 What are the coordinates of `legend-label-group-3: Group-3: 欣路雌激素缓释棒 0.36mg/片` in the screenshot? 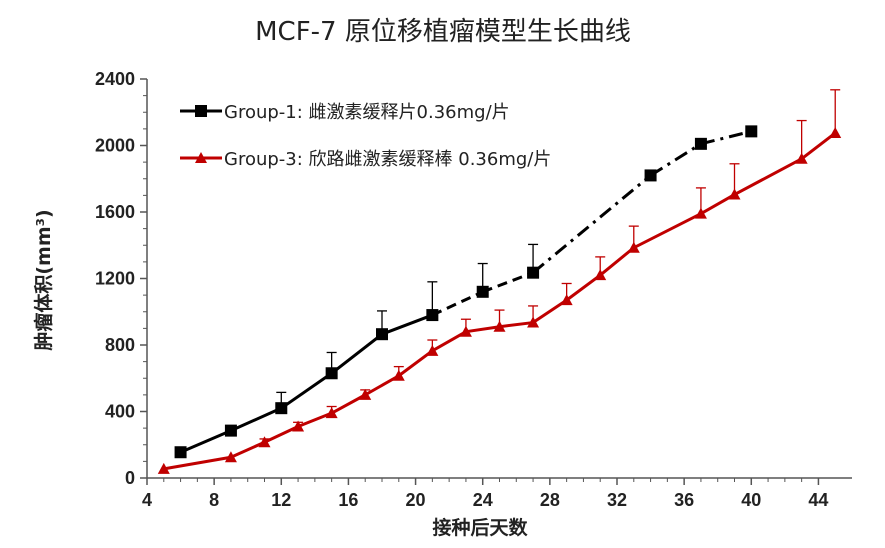 It's located at (387, 159).